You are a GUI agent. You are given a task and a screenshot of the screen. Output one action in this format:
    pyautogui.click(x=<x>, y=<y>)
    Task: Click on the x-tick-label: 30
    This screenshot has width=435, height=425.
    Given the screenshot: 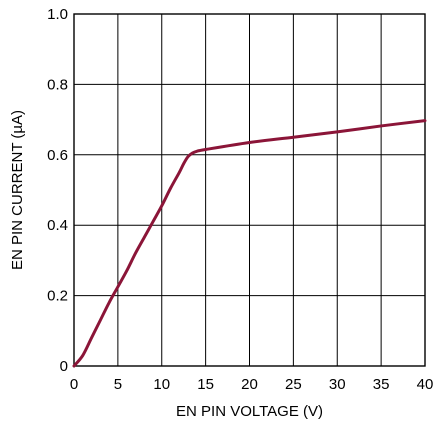 What is the action you would take?
    pyautogui.click(x=337, y=384)
    